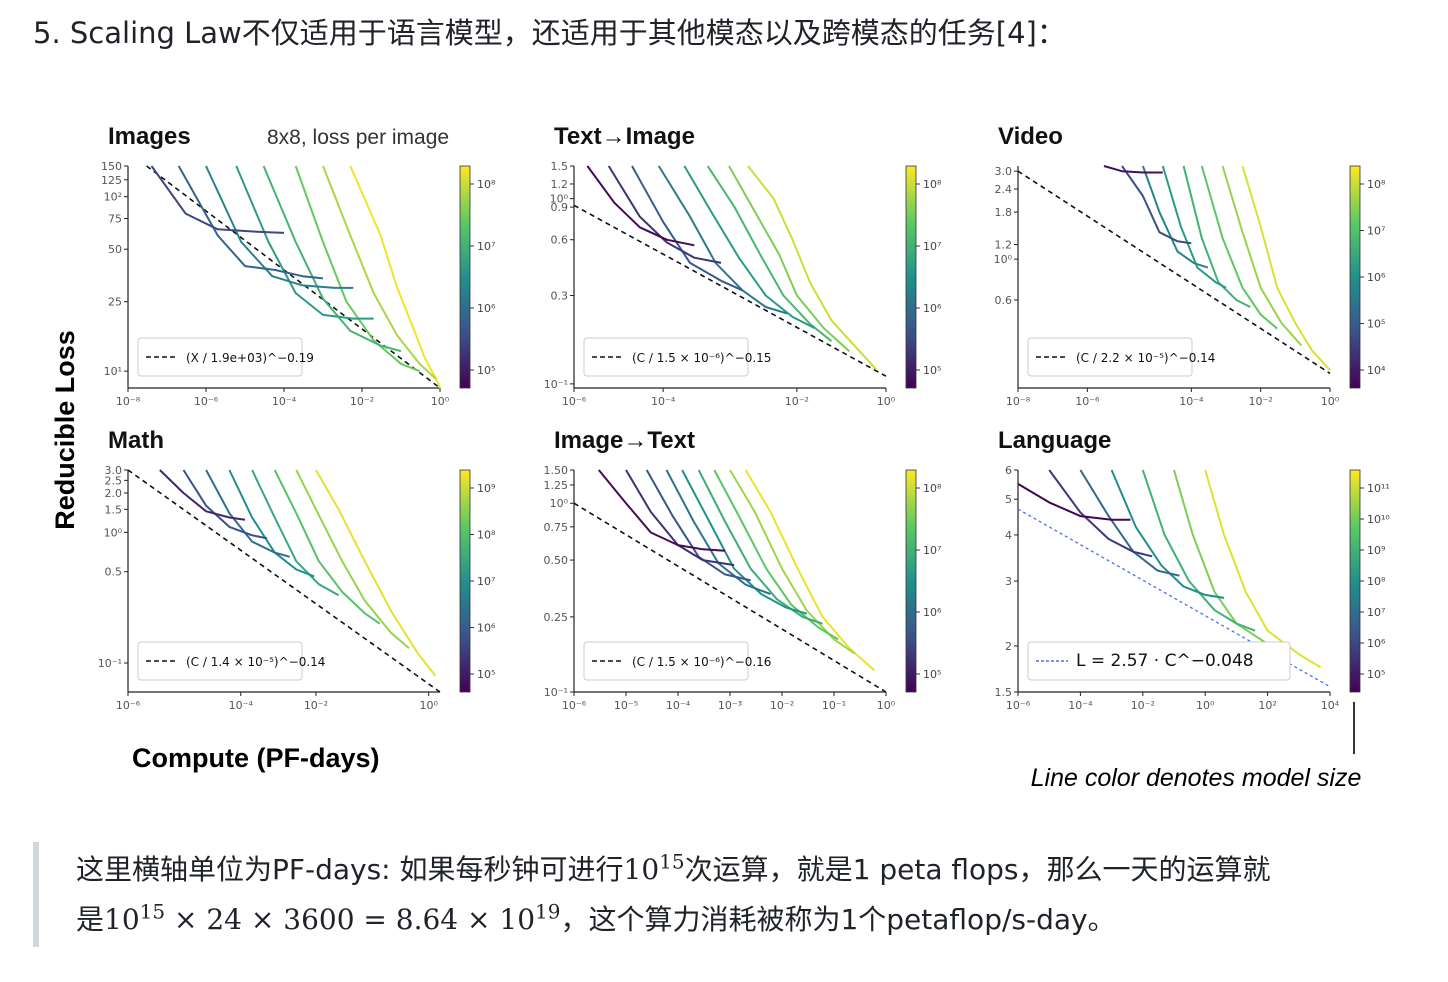  I want to click on y-tick-label: 10⁰, so click(113, 532).